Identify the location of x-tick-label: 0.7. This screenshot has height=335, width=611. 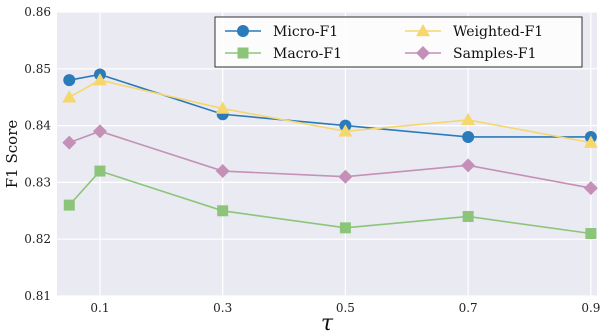
(468, 308).